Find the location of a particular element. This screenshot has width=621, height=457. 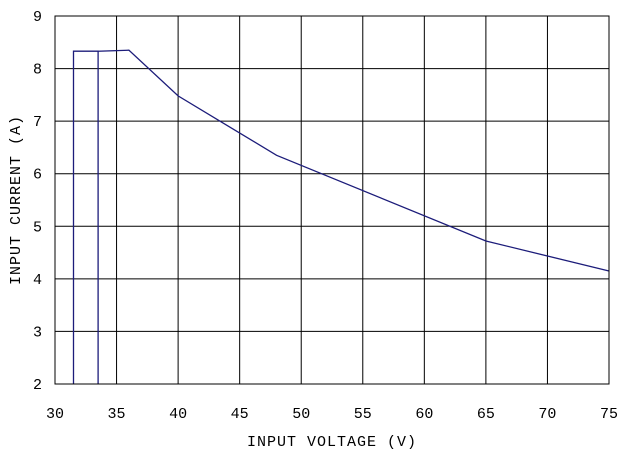

y-tick-label: 3 is located at coordinates (37, 332).